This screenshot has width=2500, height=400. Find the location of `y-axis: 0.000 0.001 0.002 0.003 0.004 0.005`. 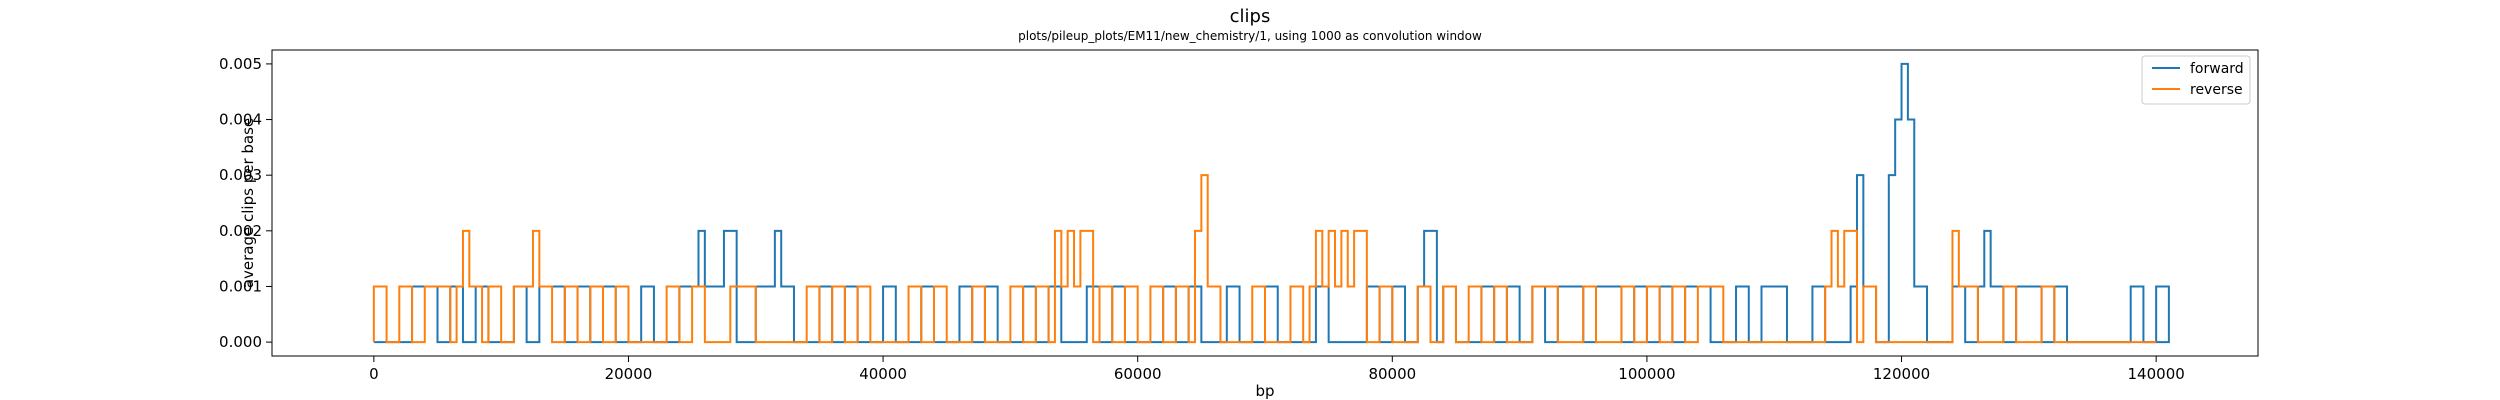

y-axis: 0.000 0.001 0.002 0.003 0.004 0.005 is located at coordinates (245, 203).